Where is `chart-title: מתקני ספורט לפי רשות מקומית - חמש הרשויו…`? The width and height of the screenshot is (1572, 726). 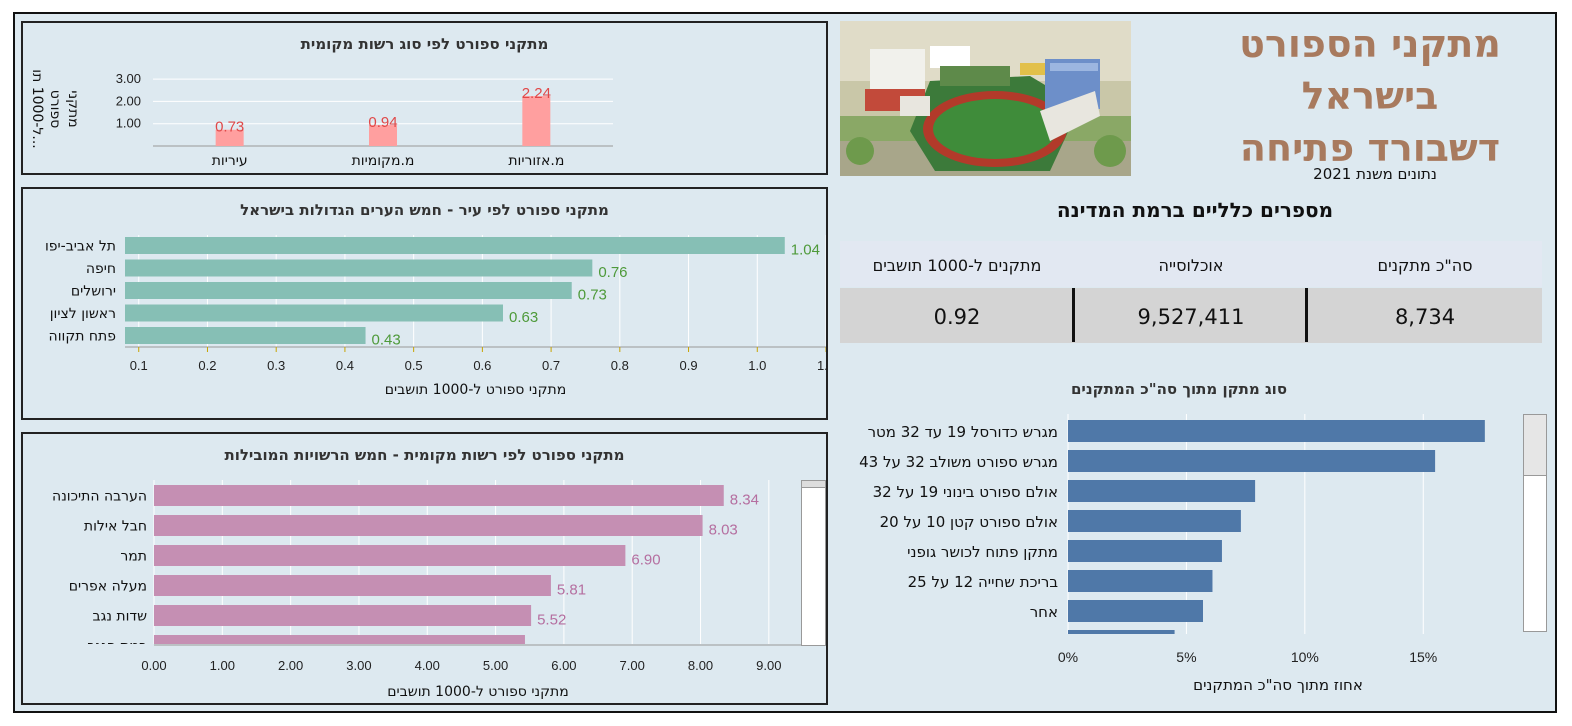 chart-title: מתקני ספורט לפי רשות מקומית - חמש הרשויו… is located at coordinates (424, 455).